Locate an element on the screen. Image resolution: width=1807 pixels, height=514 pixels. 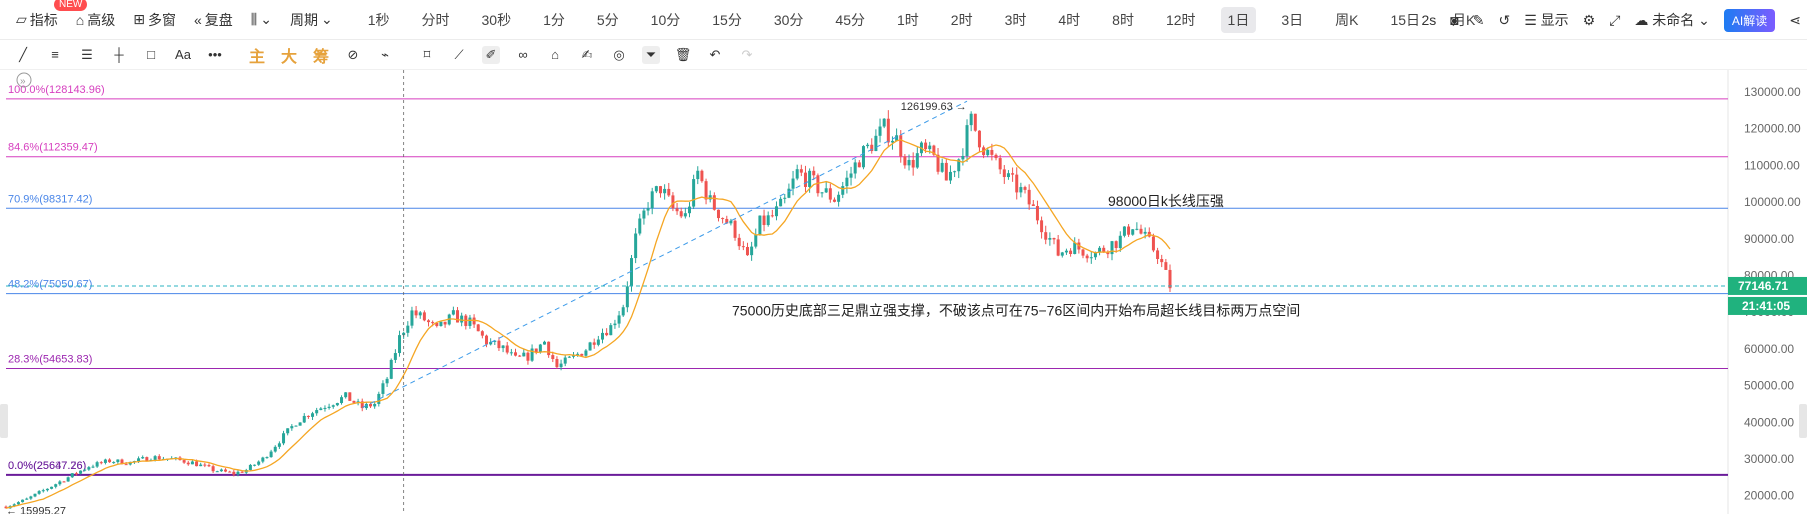
y-tick-label: 100000.00 is located at coordinates (1772, 202).